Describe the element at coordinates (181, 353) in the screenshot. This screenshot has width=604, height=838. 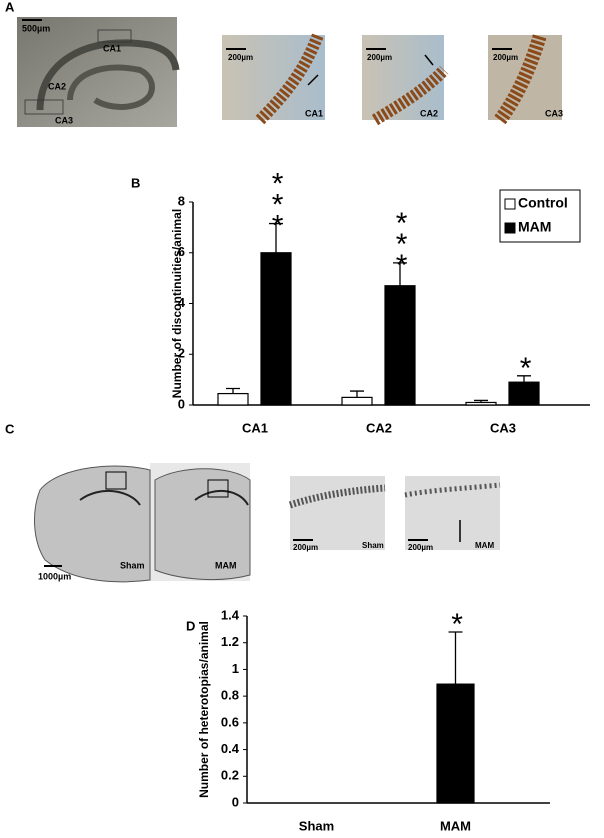
I see `y-tick-label: 2` at that location.